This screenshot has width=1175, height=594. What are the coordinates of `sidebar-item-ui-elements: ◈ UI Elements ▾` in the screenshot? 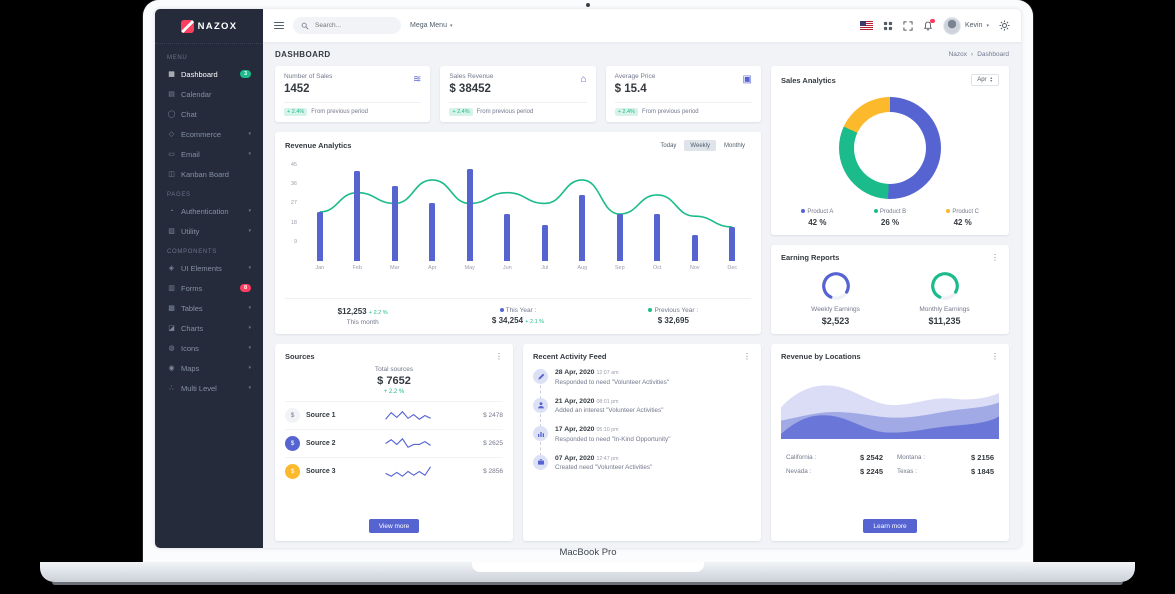 It's located at (209, 268).